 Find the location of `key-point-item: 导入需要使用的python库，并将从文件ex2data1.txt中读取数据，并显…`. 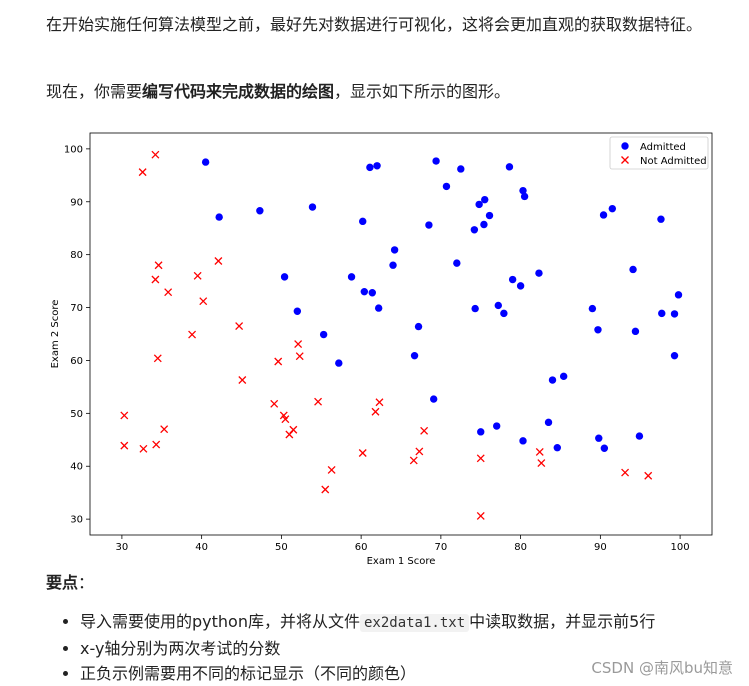

key-point-item: 导入需要使用的python库，并将从文件ex2data1.txt中读取数据，并显… is located at coordinates (410, 622).